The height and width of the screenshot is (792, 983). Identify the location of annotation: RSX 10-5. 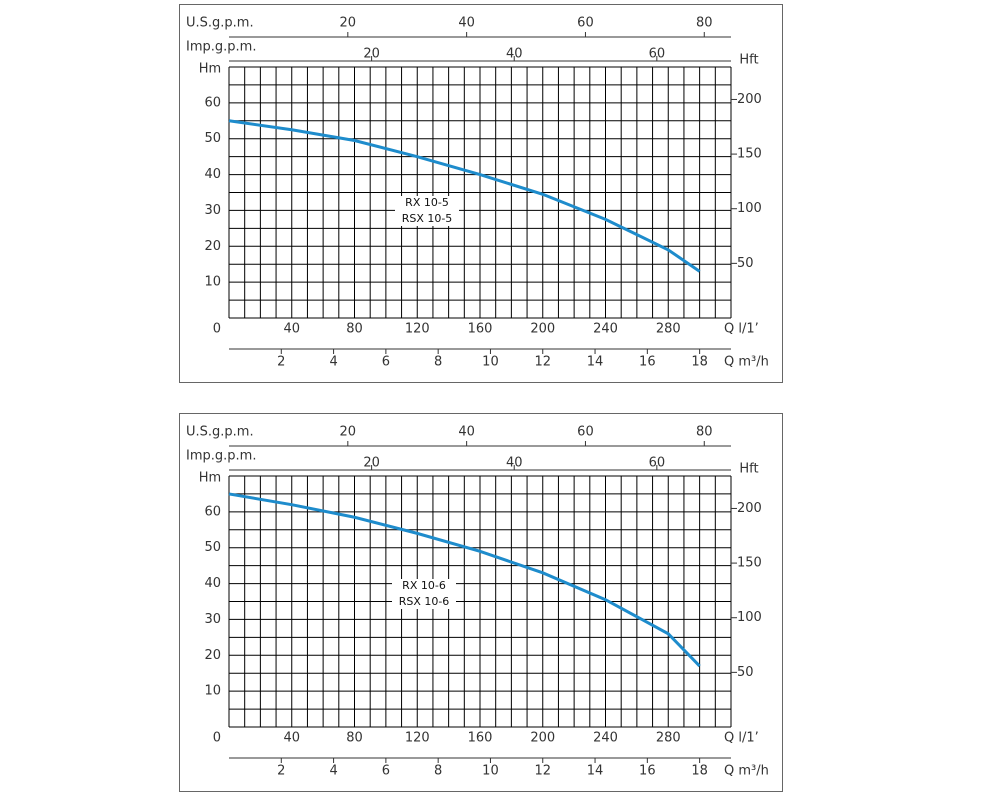
(427, 218).